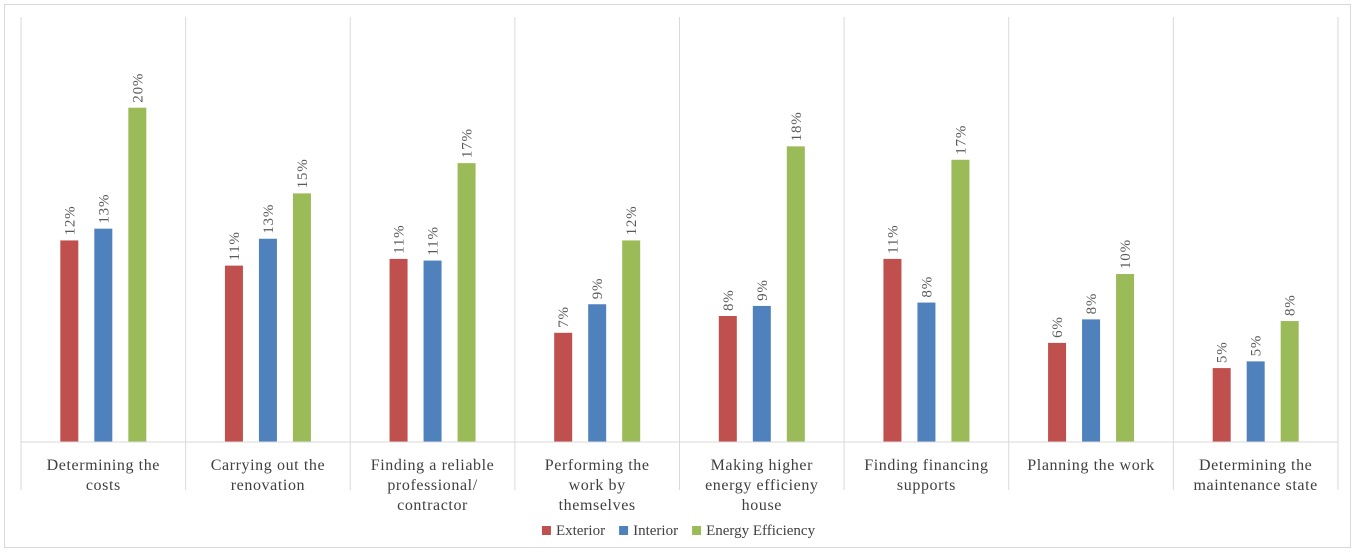  I want to click on legend-label: Exterior, so click(580, 531).